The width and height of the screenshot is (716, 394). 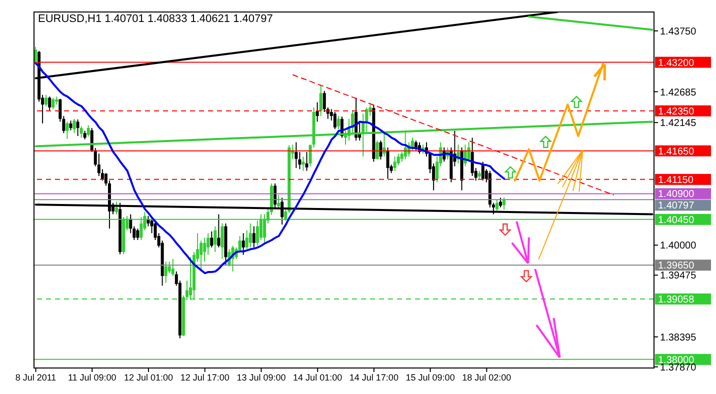 What do you see at coordinates (676, 194) in the screenshot?
I see `ref-line-label: 1.40900` at bounding box center [676, 194].